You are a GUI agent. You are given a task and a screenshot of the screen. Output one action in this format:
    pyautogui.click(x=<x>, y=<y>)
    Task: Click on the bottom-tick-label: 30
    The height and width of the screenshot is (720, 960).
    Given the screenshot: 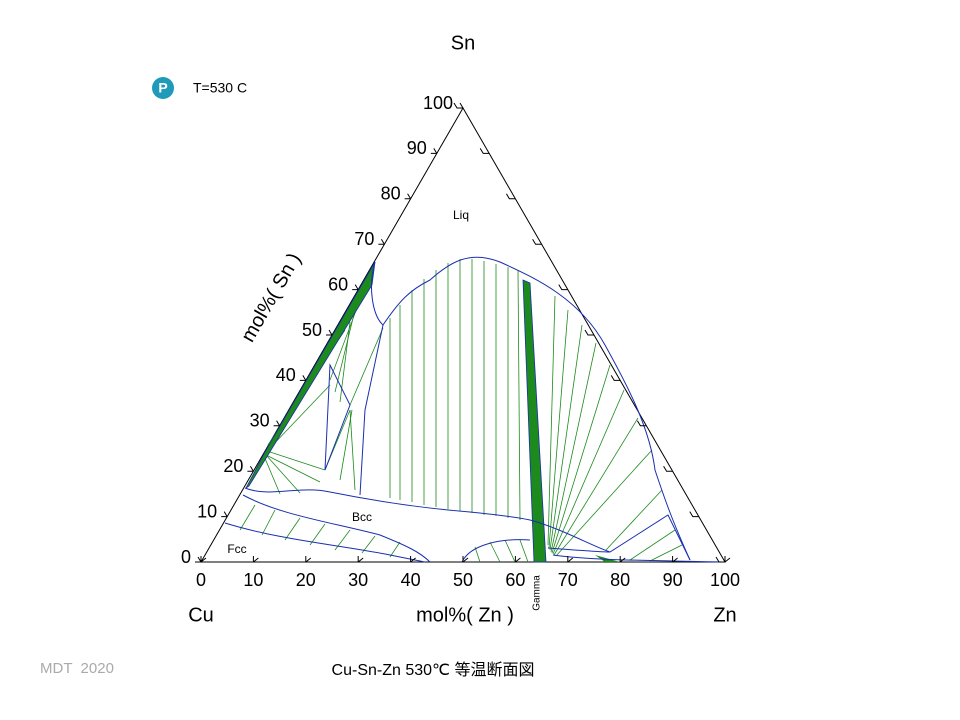 What is the action you would take?
    pyautogui.click(x=358, y=580)
    